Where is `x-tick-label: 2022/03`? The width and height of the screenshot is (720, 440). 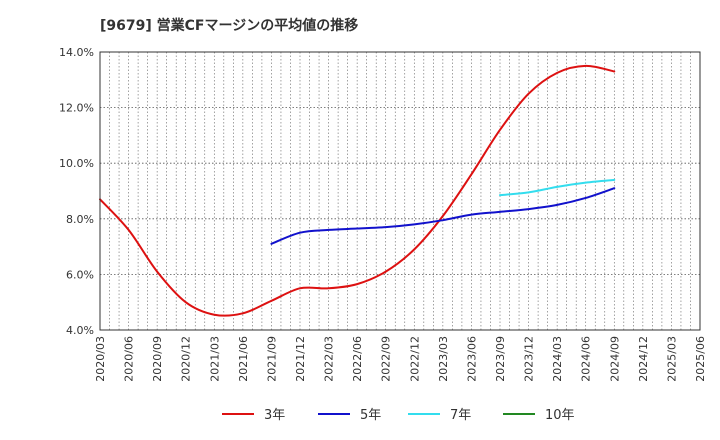 x-tick-label: 2022/03 is located at coordinates (329, 359).